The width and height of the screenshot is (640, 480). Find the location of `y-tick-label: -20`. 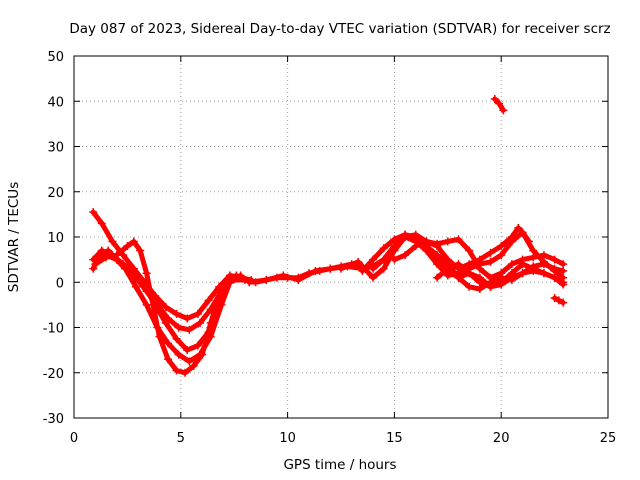

y-tick-label: -20 is located at coordinates (53, 374).